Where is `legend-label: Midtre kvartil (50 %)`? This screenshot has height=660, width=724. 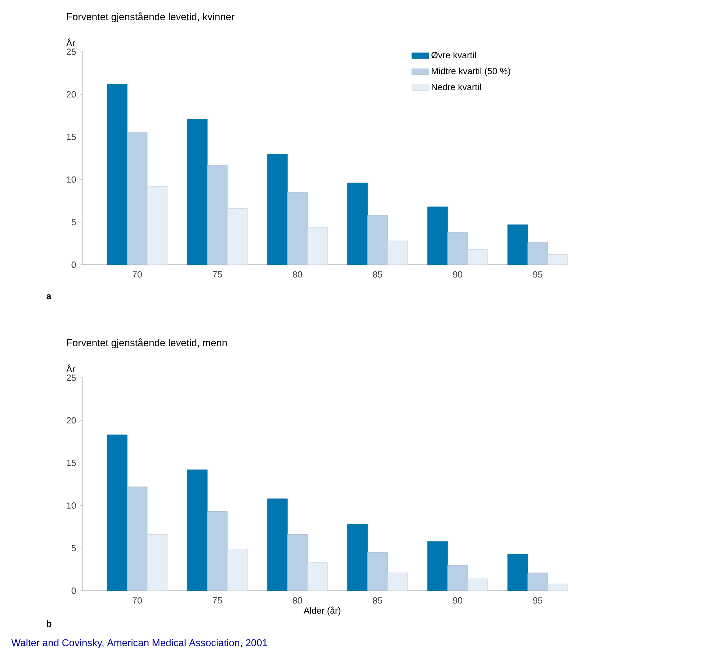 legend-label: Midtre kvartil (50 %) is located at coordinates (471, 72).